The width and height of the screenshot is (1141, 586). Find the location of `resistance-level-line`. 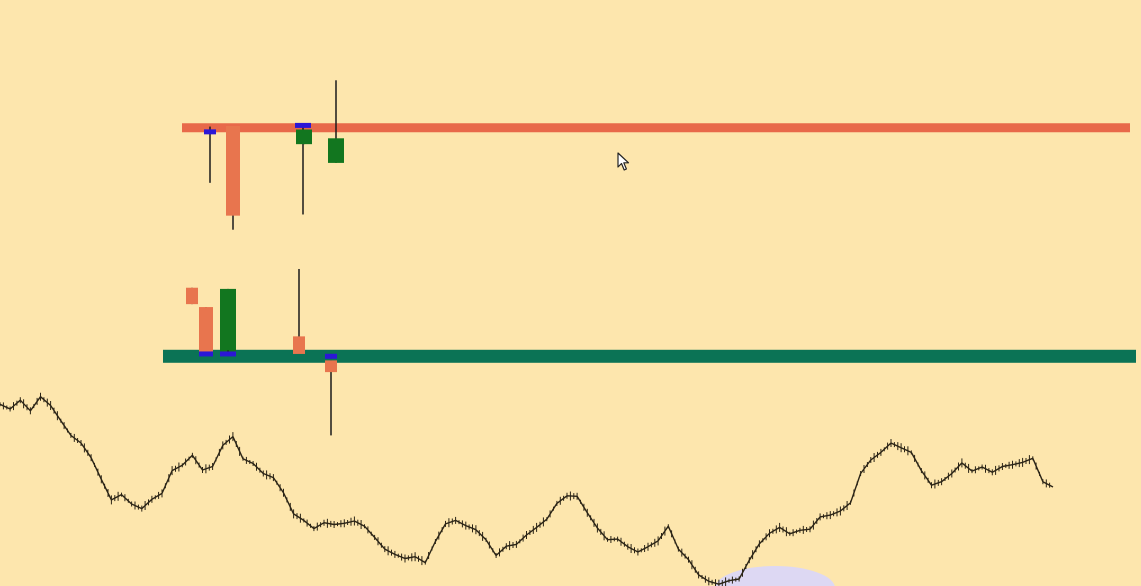

resistance-level-line is located at coordinates (656, 128).